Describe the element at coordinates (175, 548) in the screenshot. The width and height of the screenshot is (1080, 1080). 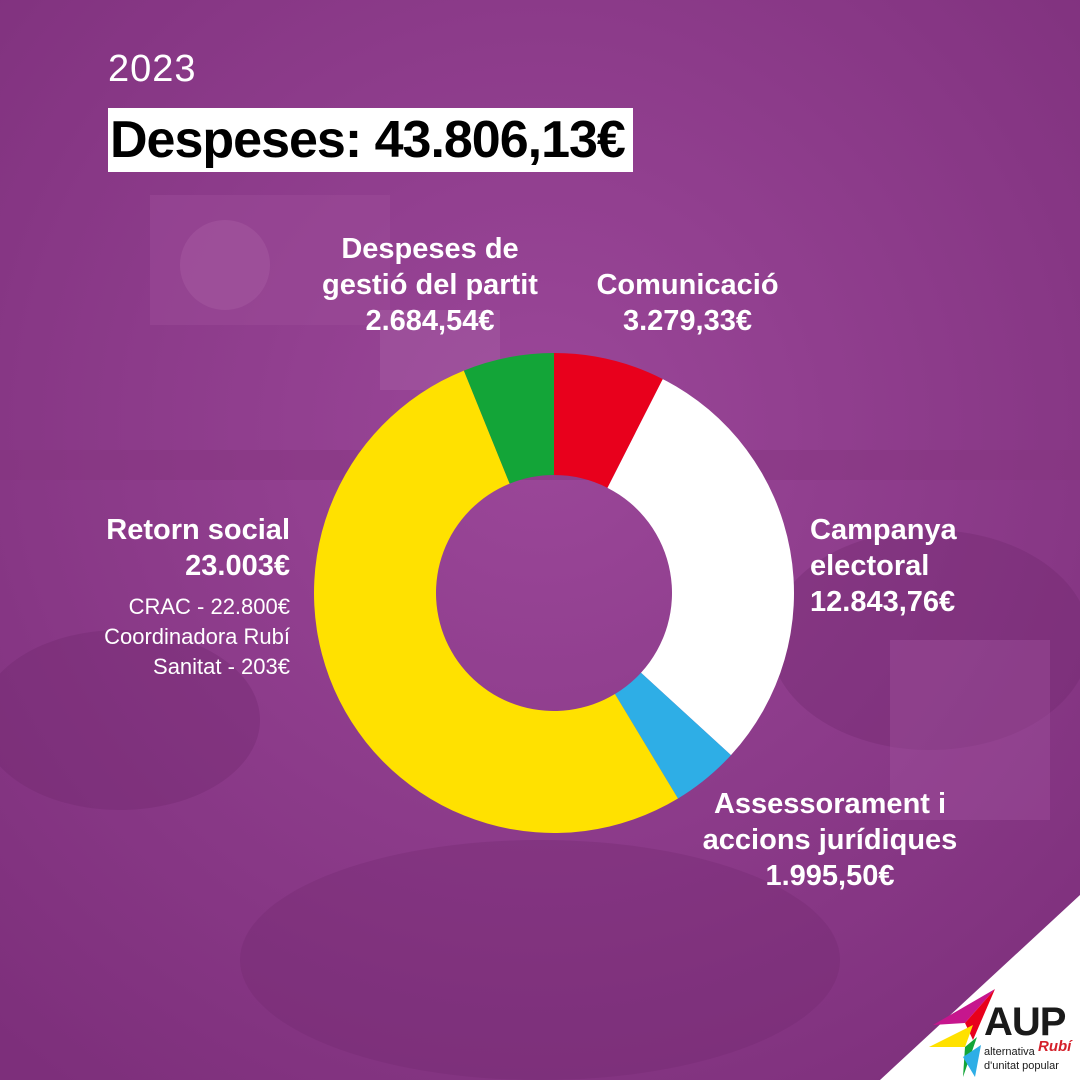
I see `label-retorn: Retorn social 23.003€` at that location.